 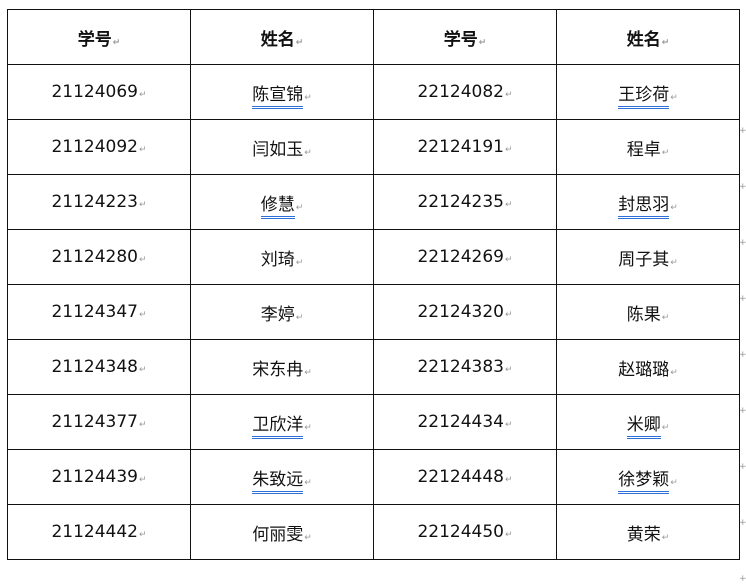 I want to click on table-row: 21124280↵ 刘琦↵ 22124269↵ 周子其↵, so click(x=373, y=257).